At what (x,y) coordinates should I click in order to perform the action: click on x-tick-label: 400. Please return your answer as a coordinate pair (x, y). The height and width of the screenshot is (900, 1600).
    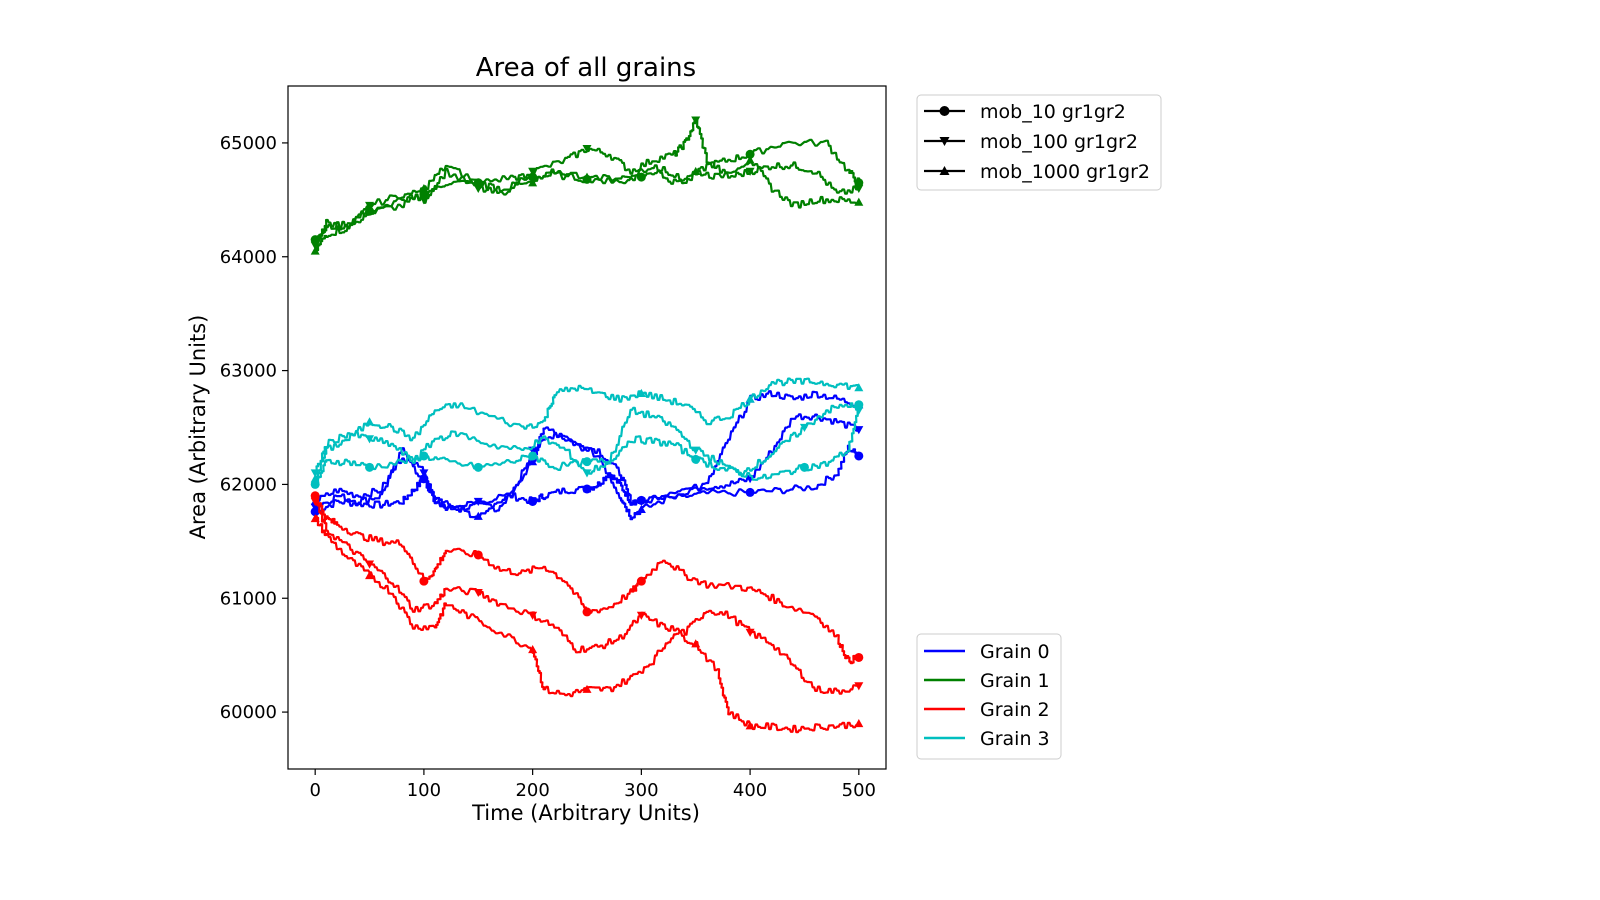
    Looking at the image, I should click on (750, 790).